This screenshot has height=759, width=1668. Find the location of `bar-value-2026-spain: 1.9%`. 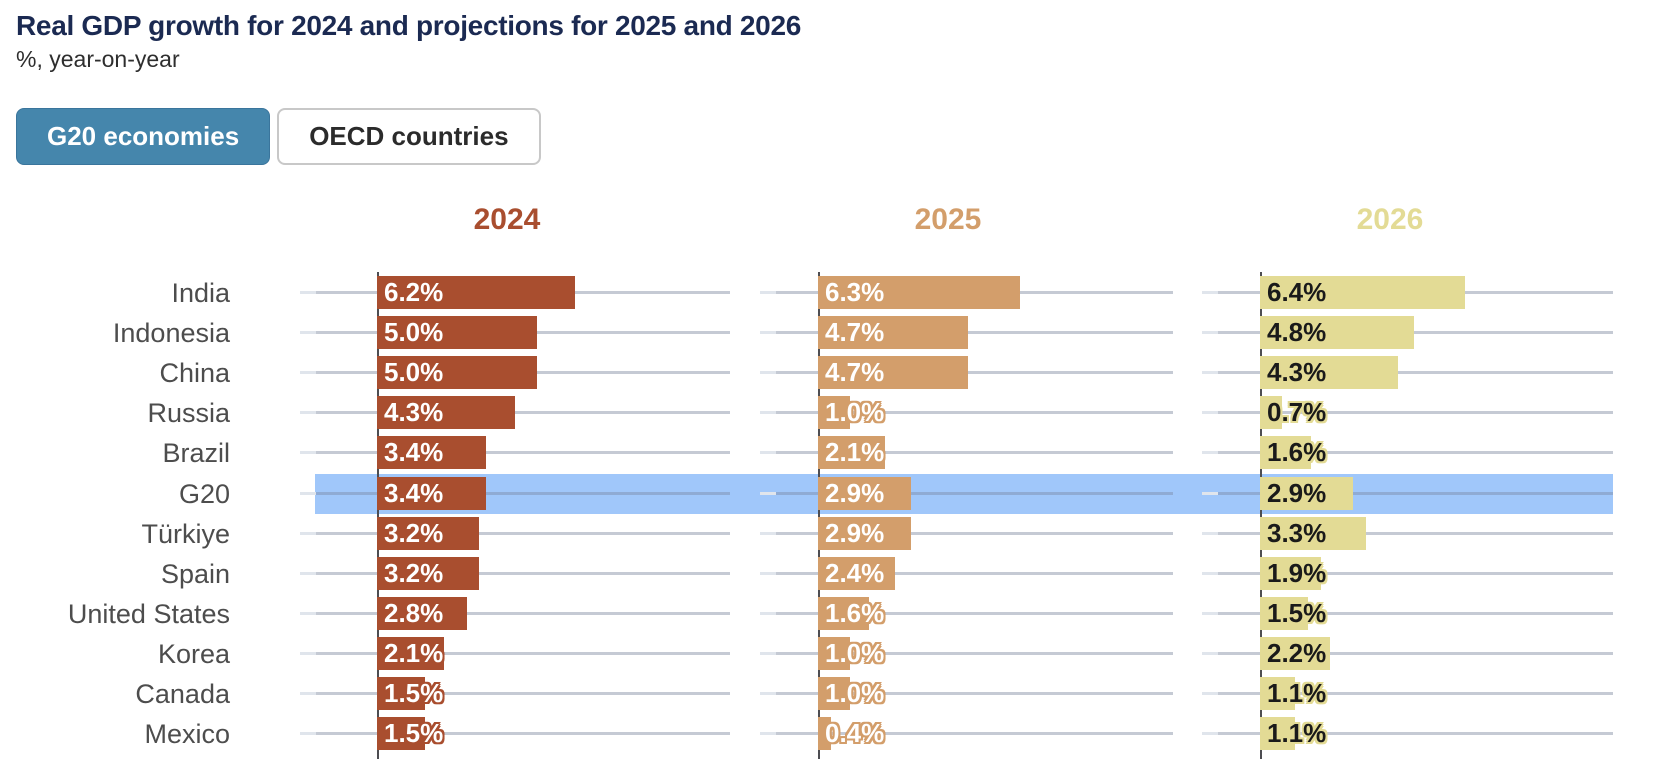

bar-value-2026-spain: 1.9% is located at coordinates (1297, 573).